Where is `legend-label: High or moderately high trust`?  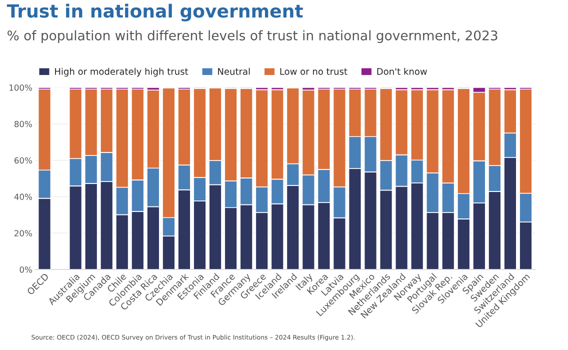
legend-label: High or moderately high trust is located at coordinates (121, 72).